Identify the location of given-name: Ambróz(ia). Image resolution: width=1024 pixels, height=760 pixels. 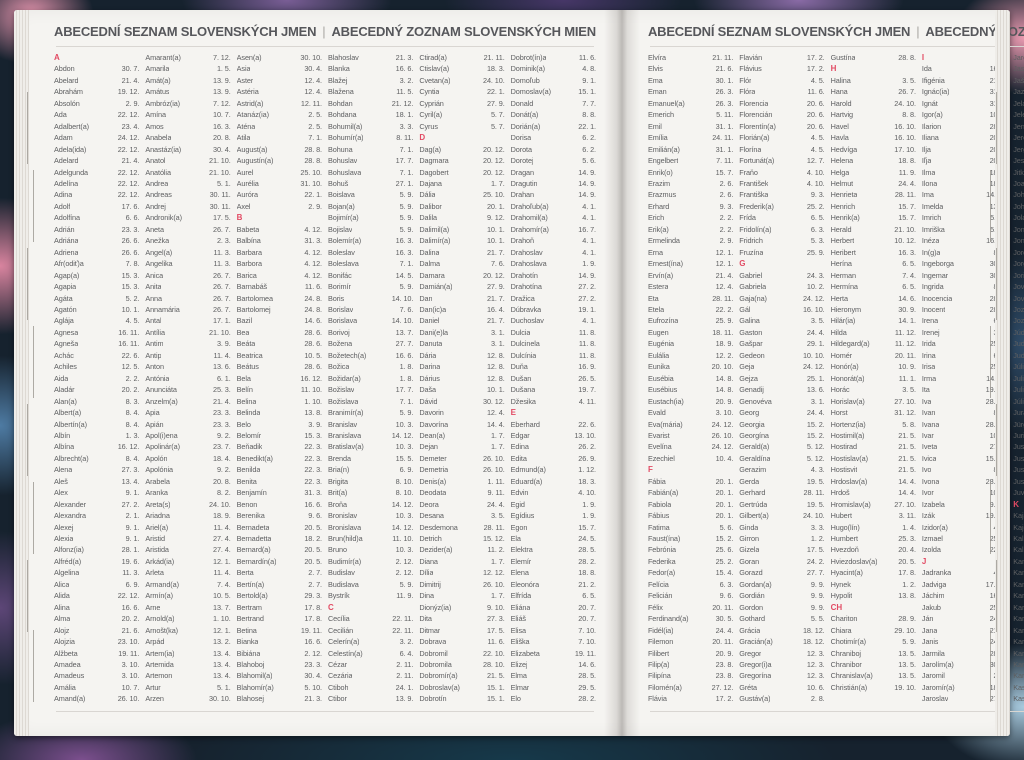
(163, 103).